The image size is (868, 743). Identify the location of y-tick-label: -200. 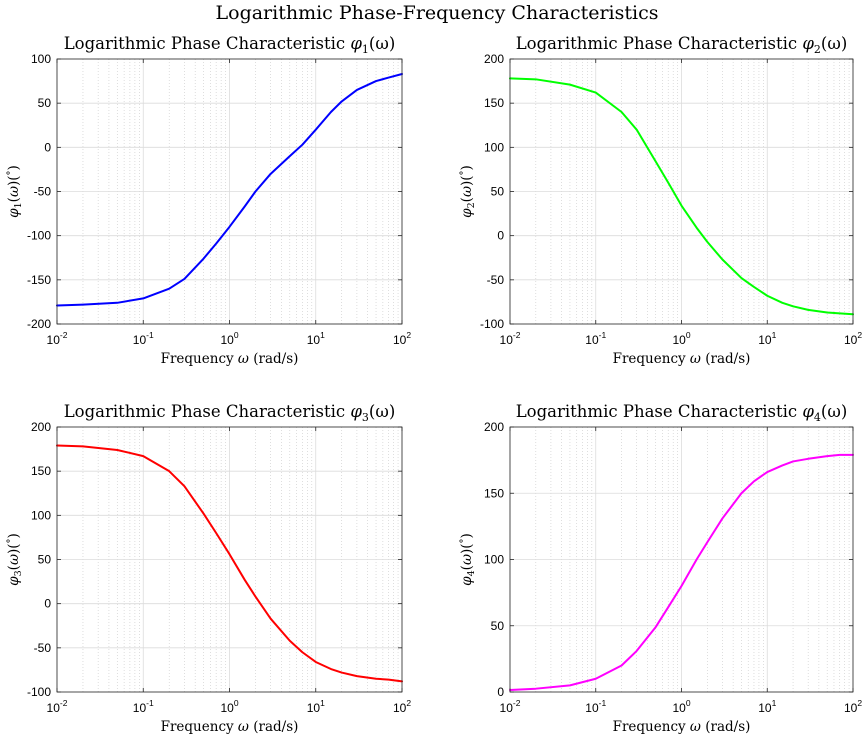
(39, 324).